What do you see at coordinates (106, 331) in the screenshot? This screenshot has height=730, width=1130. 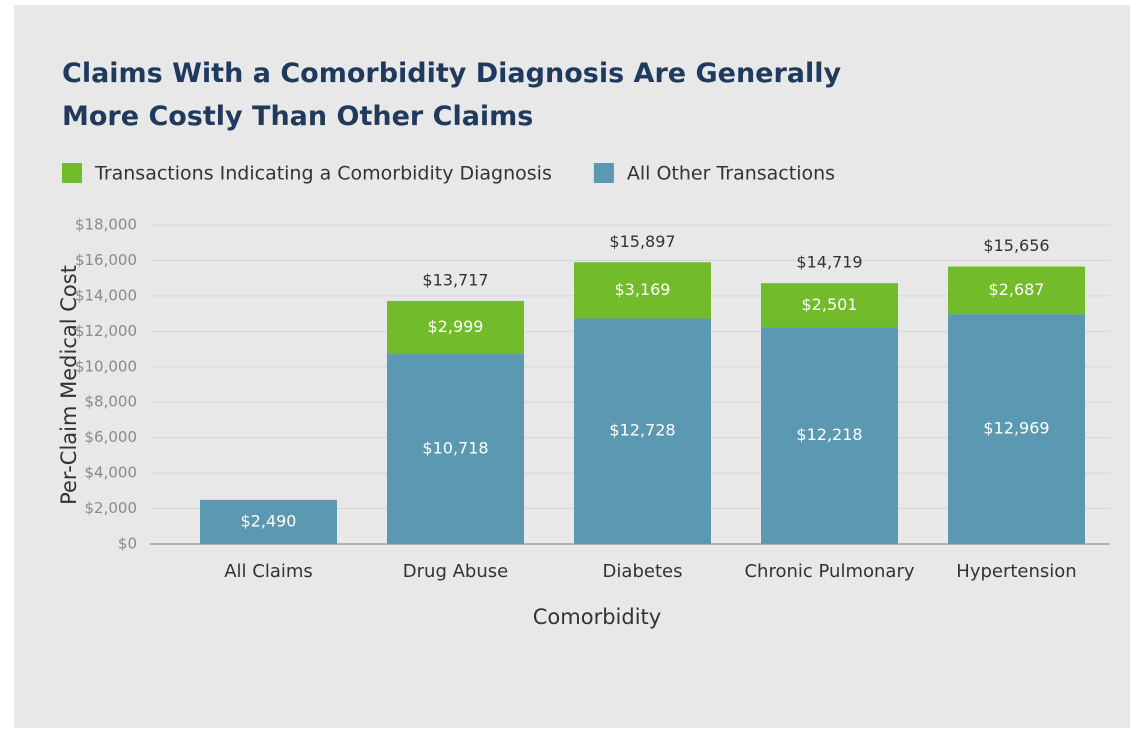 I see `y-tick-label: $12,000` at bounding box center [106, 331].